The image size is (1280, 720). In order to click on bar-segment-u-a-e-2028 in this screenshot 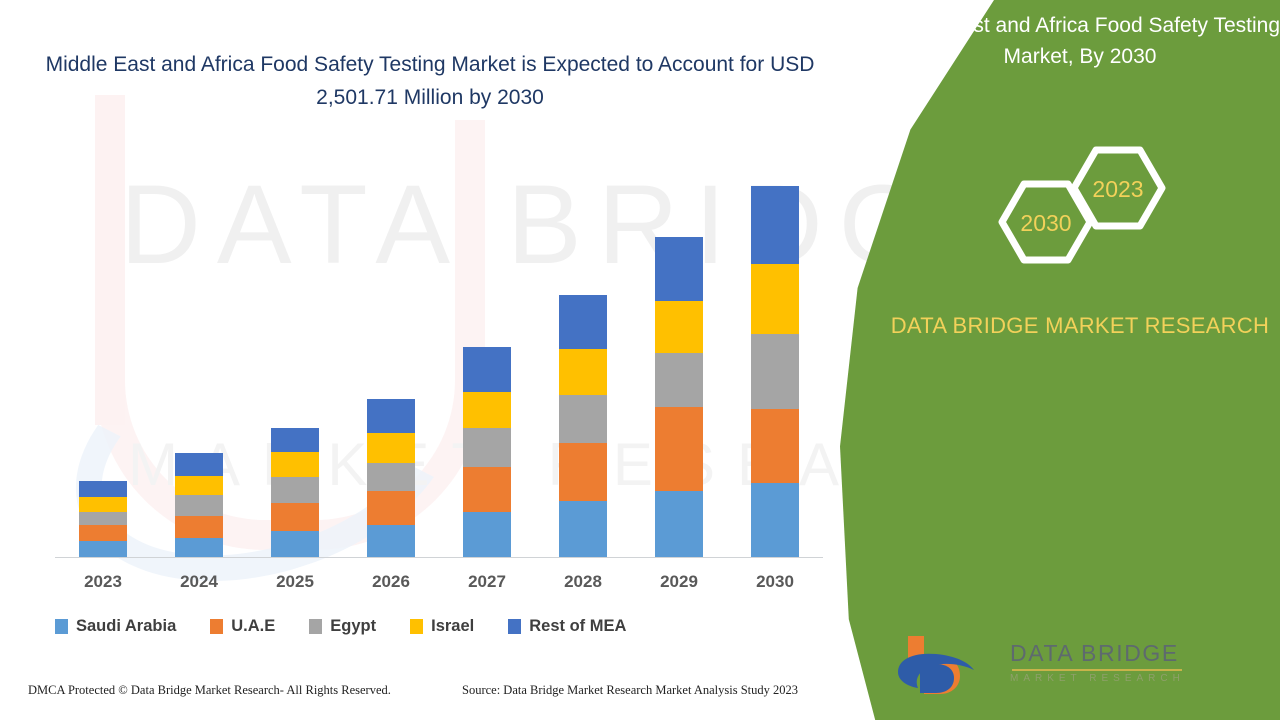, I will do `click(583, 472)`.